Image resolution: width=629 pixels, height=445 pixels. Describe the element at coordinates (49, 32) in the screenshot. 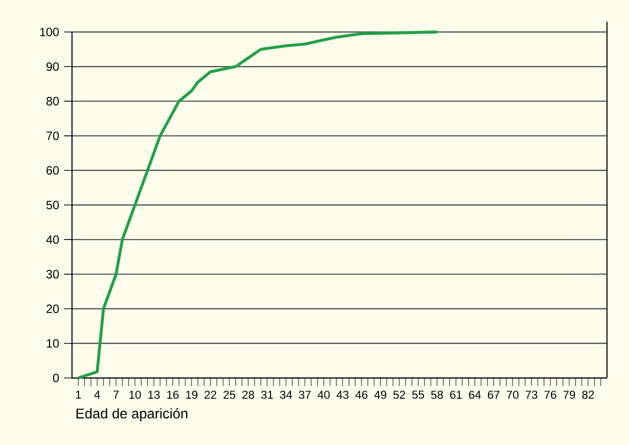

I see `y-tick-label: 100` at that location.